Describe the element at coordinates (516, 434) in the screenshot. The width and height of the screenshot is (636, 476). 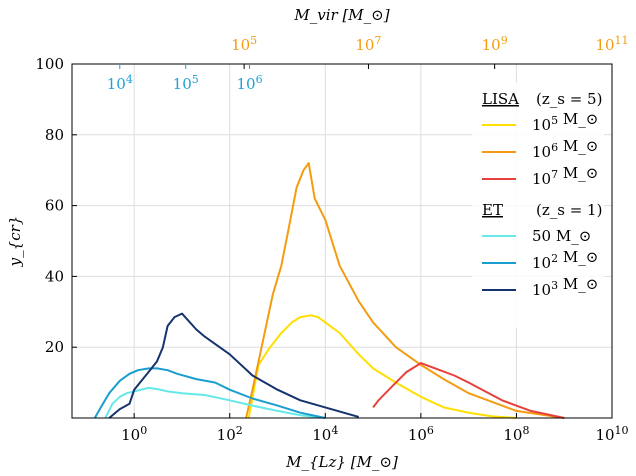
I see `x-tick-label: 10⁸` at that location.